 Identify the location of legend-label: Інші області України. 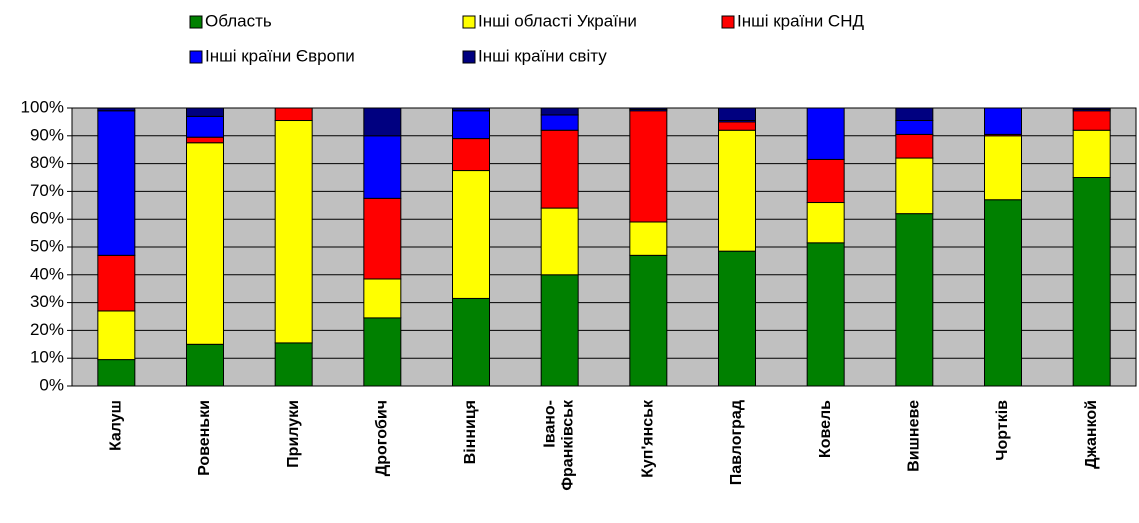
(557, 20).